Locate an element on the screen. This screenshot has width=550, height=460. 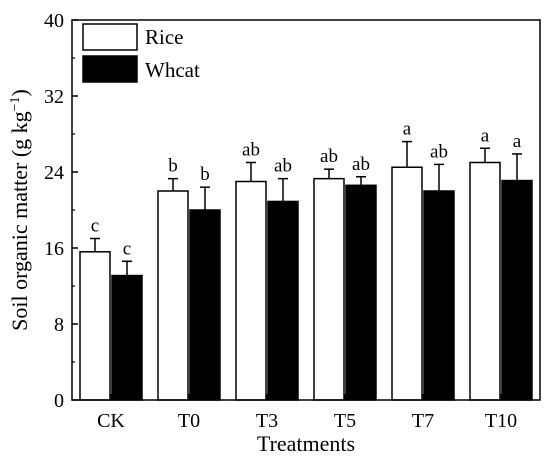
y-tick-label-0: 0 is located at coordinates (59, 401).